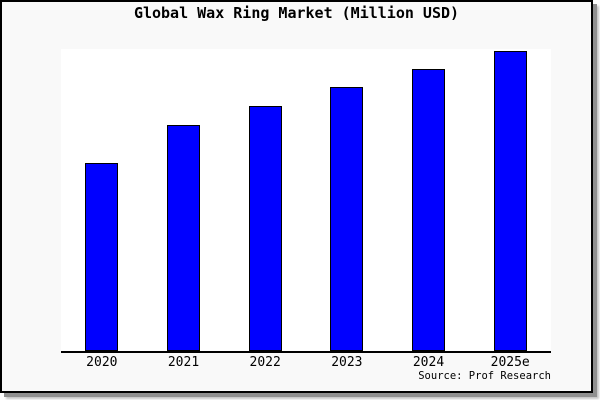  I want to click on bar-2022, so click(265, 228).